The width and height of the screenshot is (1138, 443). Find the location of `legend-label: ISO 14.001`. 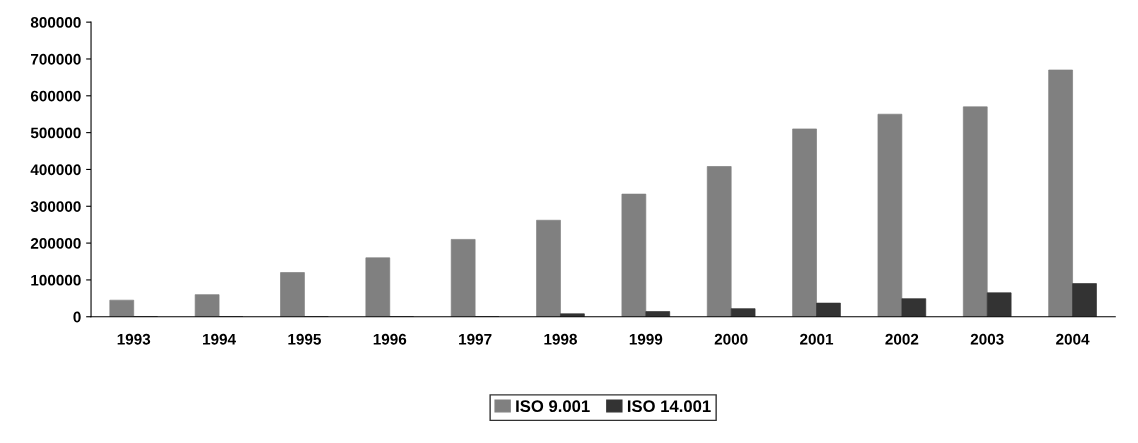

legend-label: ISO 14.001 is located at coordinates (669, 406).